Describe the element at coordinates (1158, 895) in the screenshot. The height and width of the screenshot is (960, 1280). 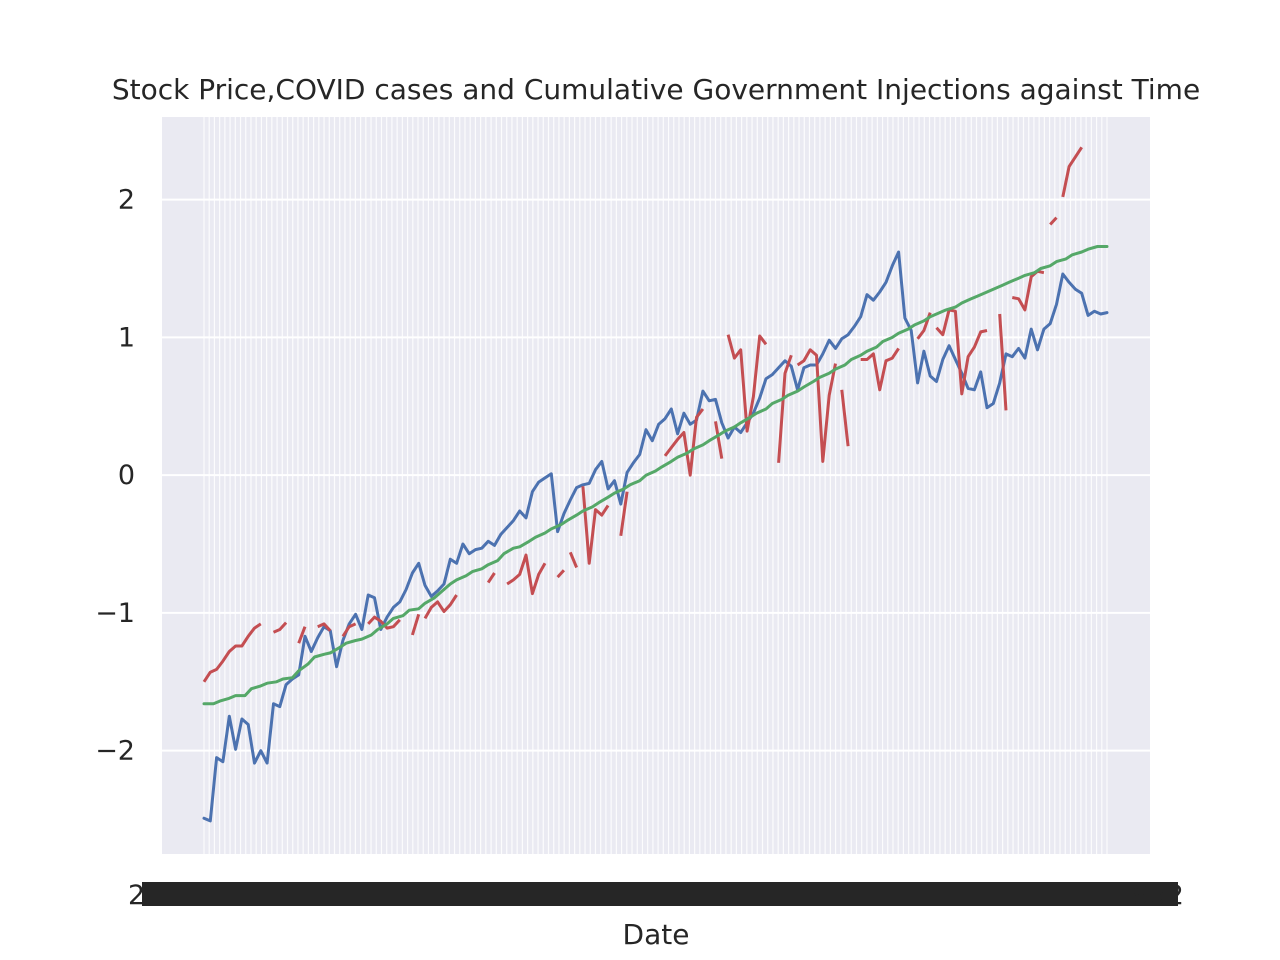
I see `x-tick-label-right: 952` at that location.